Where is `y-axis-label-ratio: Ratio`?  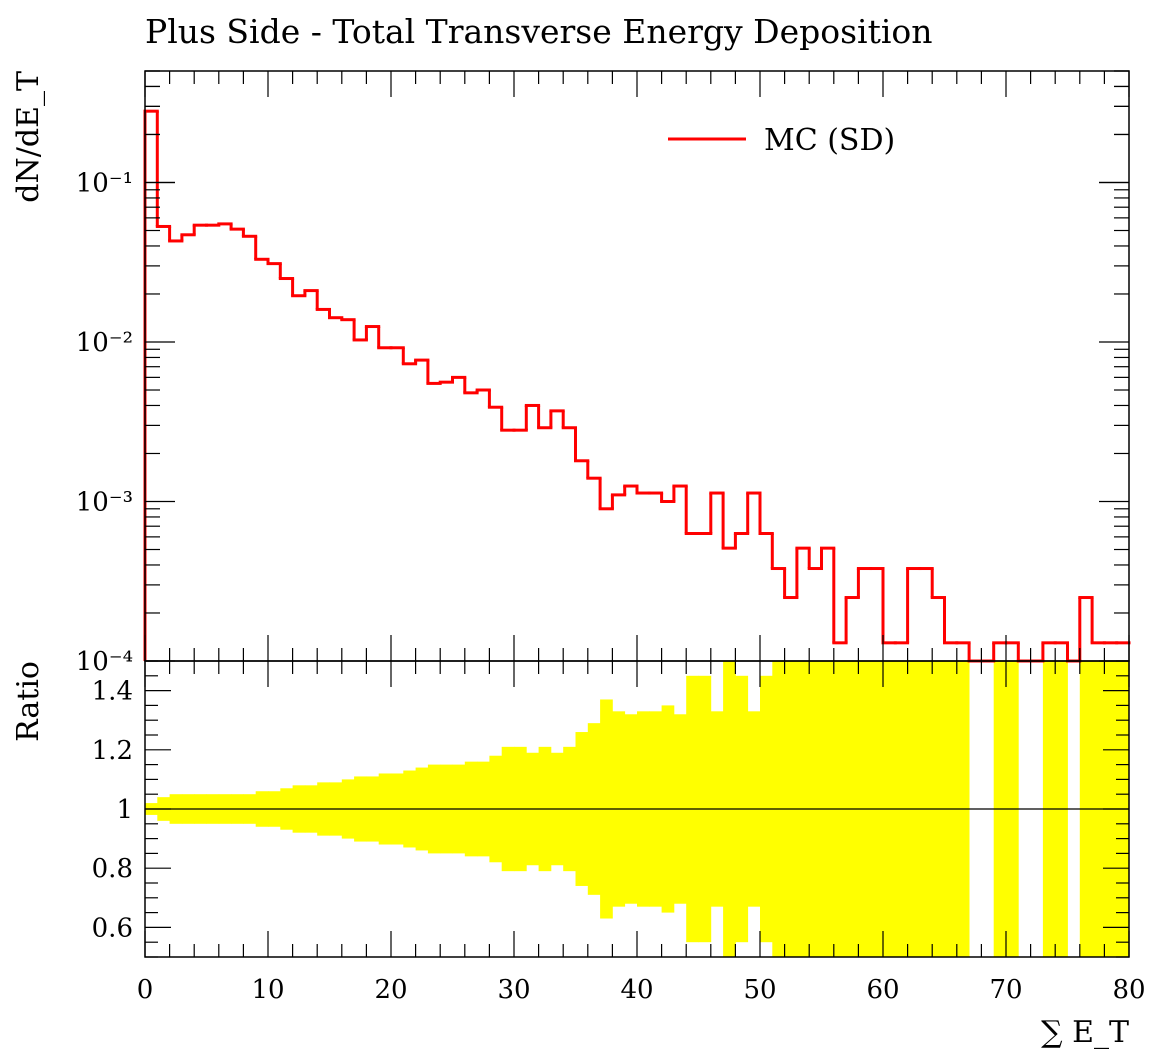
y-axis-label-ratio: Ratio is located at coordinates (28, 701).